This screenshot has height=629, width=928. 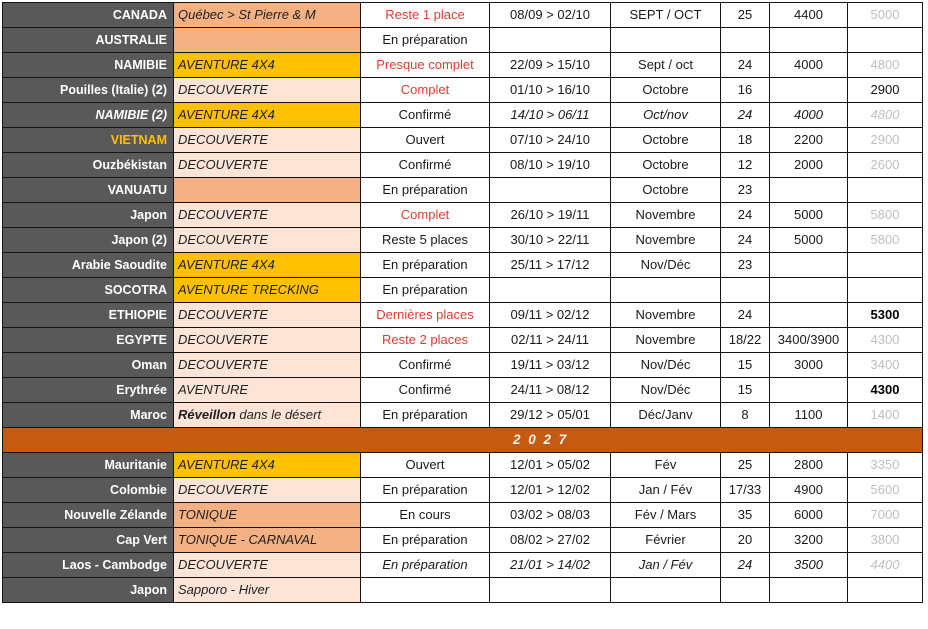 What do you see at coordinates (462, 440) in the screenshot?
I see `year-divider-row: 2 0 2 7` at bounding box center [462, 440].